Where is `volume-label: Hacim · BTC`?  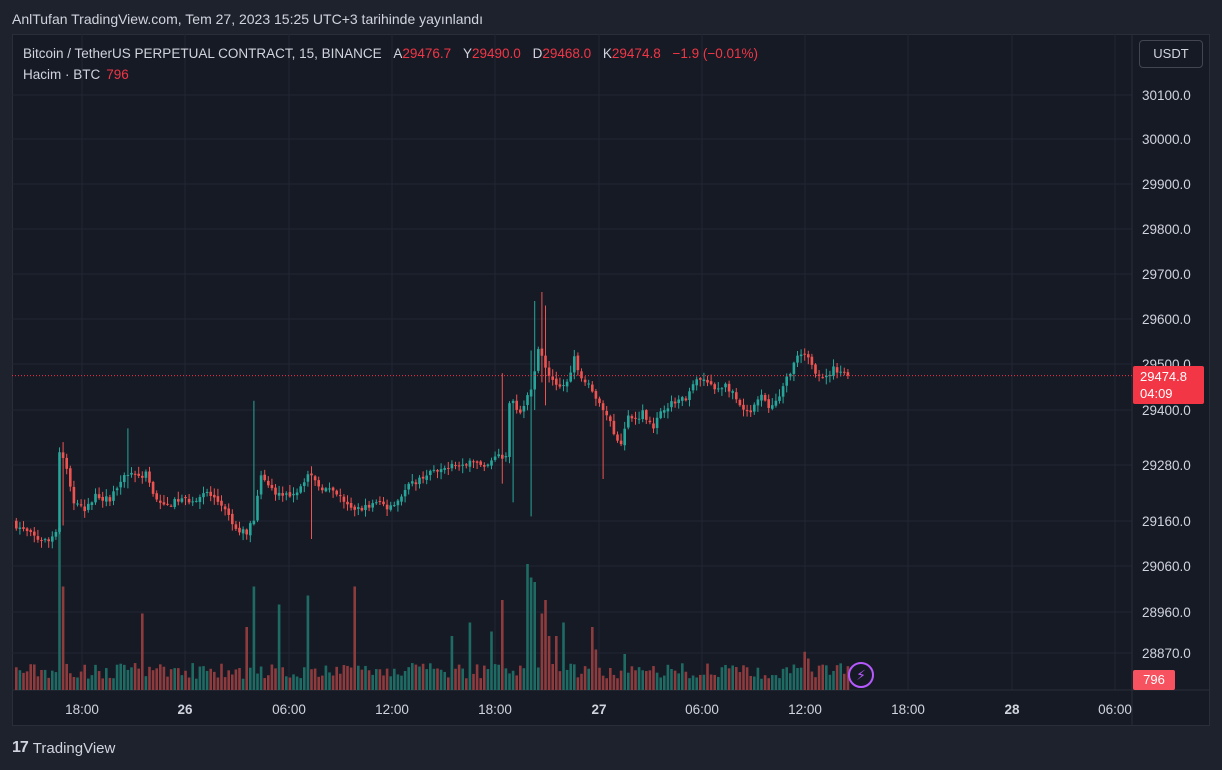
volume-label: Hacim · BTC is located at coordinates (62, 74).